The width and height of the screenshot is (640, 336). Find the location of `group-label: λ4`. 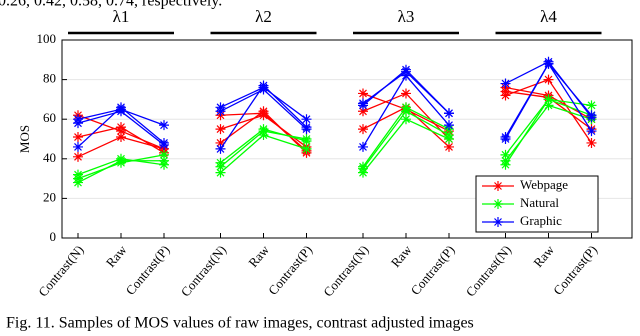

group-label: λ4 is located at coordinates (548, 16).